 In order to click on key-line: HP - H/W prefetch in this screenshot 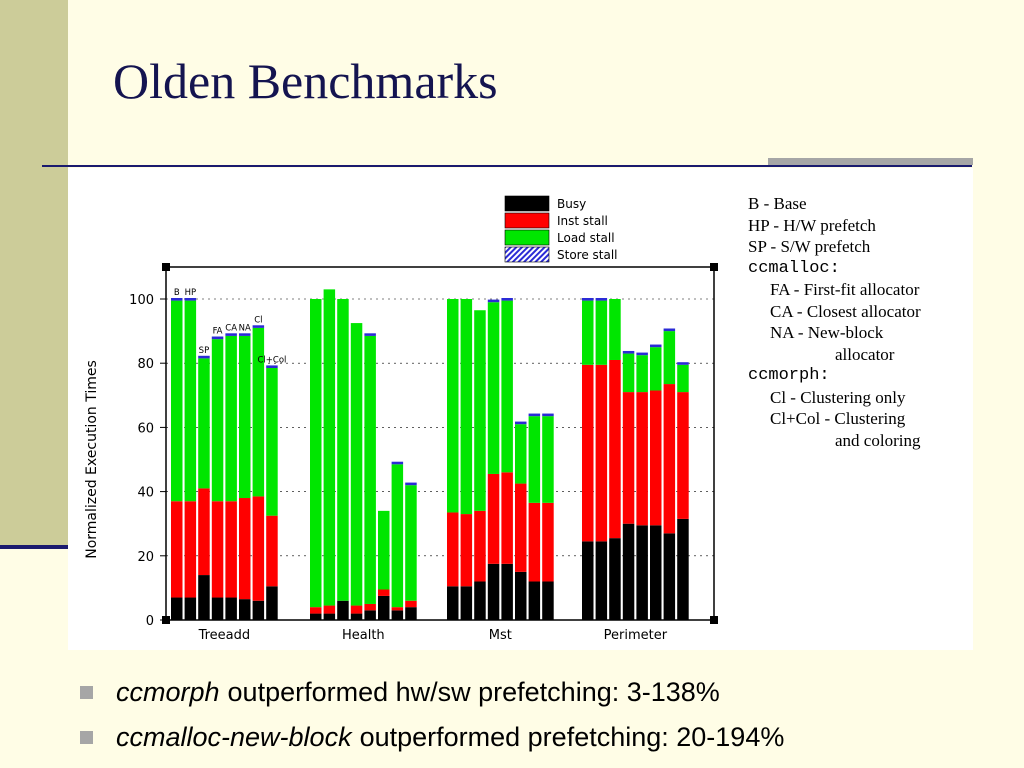, I will do `click(812, 225)`.